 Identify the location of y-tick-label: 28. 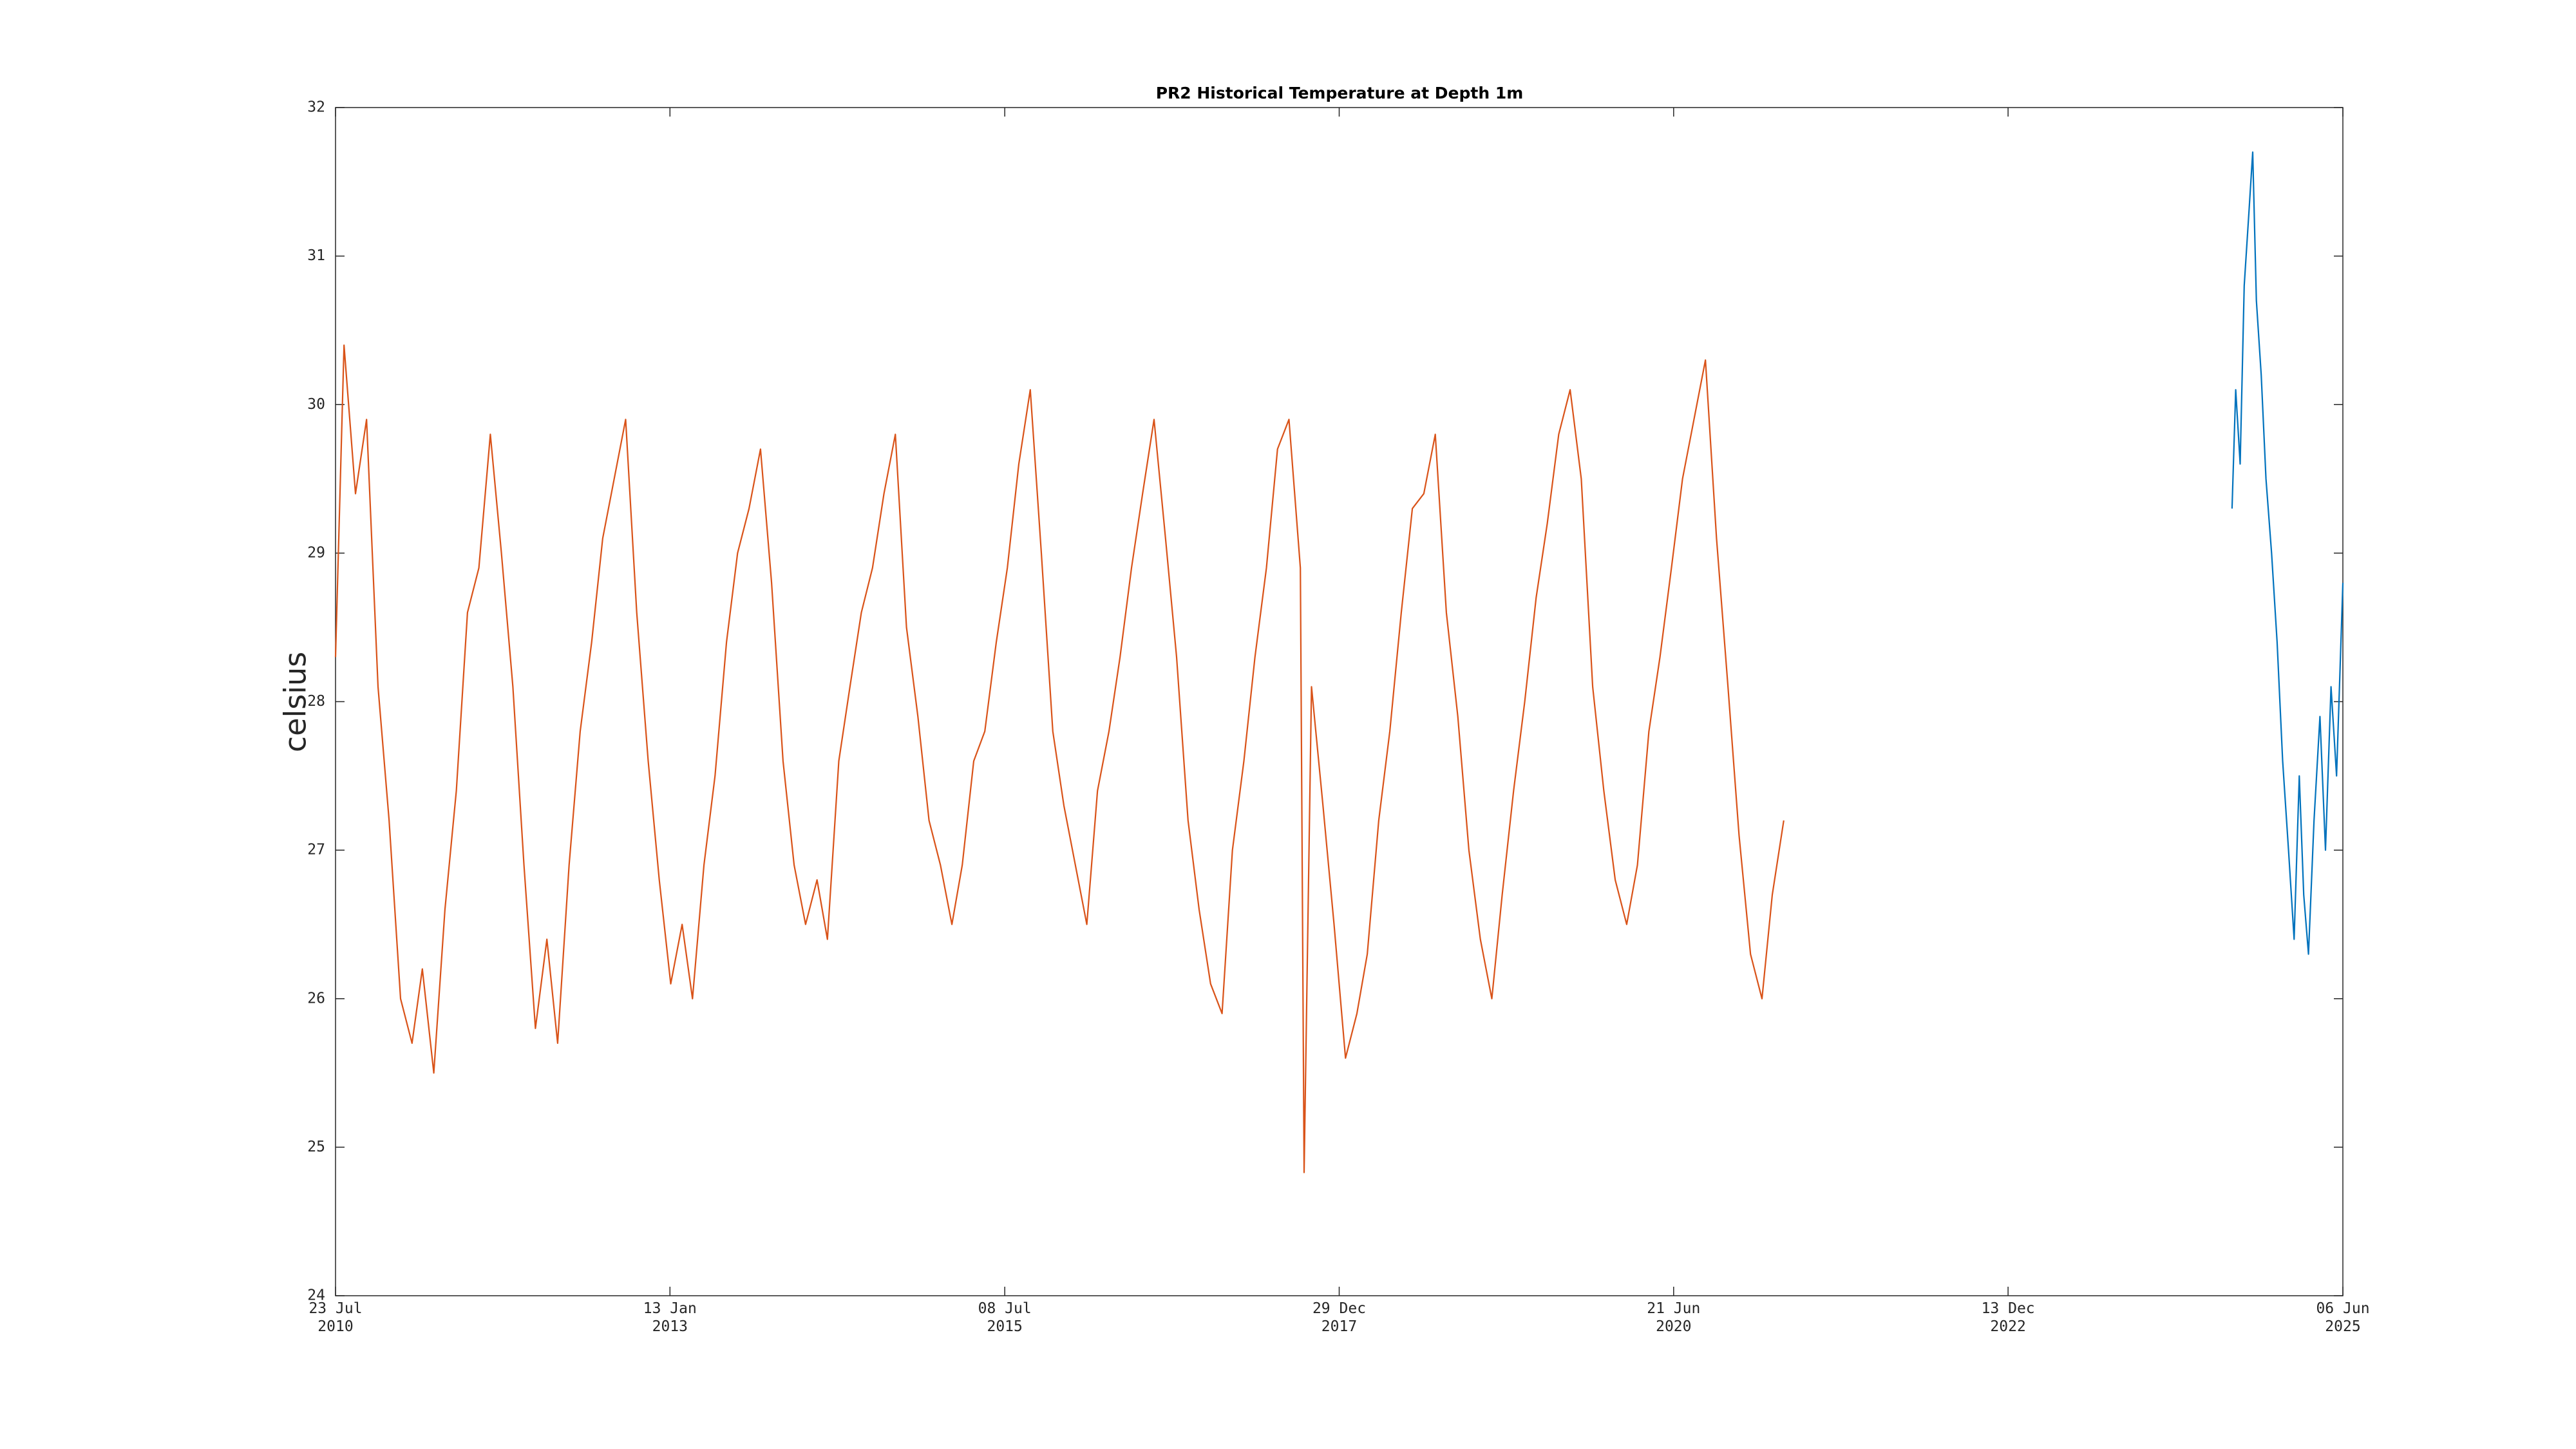
(316, 701).